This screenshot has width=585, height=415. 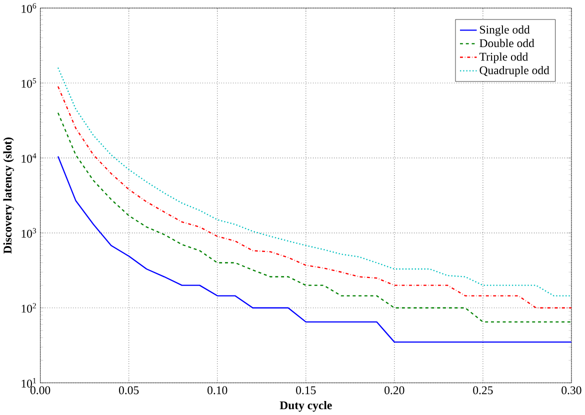 What do you see at coordinates (128, 390) in the screenshot?
I see `x-tick-label: 0.05` at bounding box center [128, 390].